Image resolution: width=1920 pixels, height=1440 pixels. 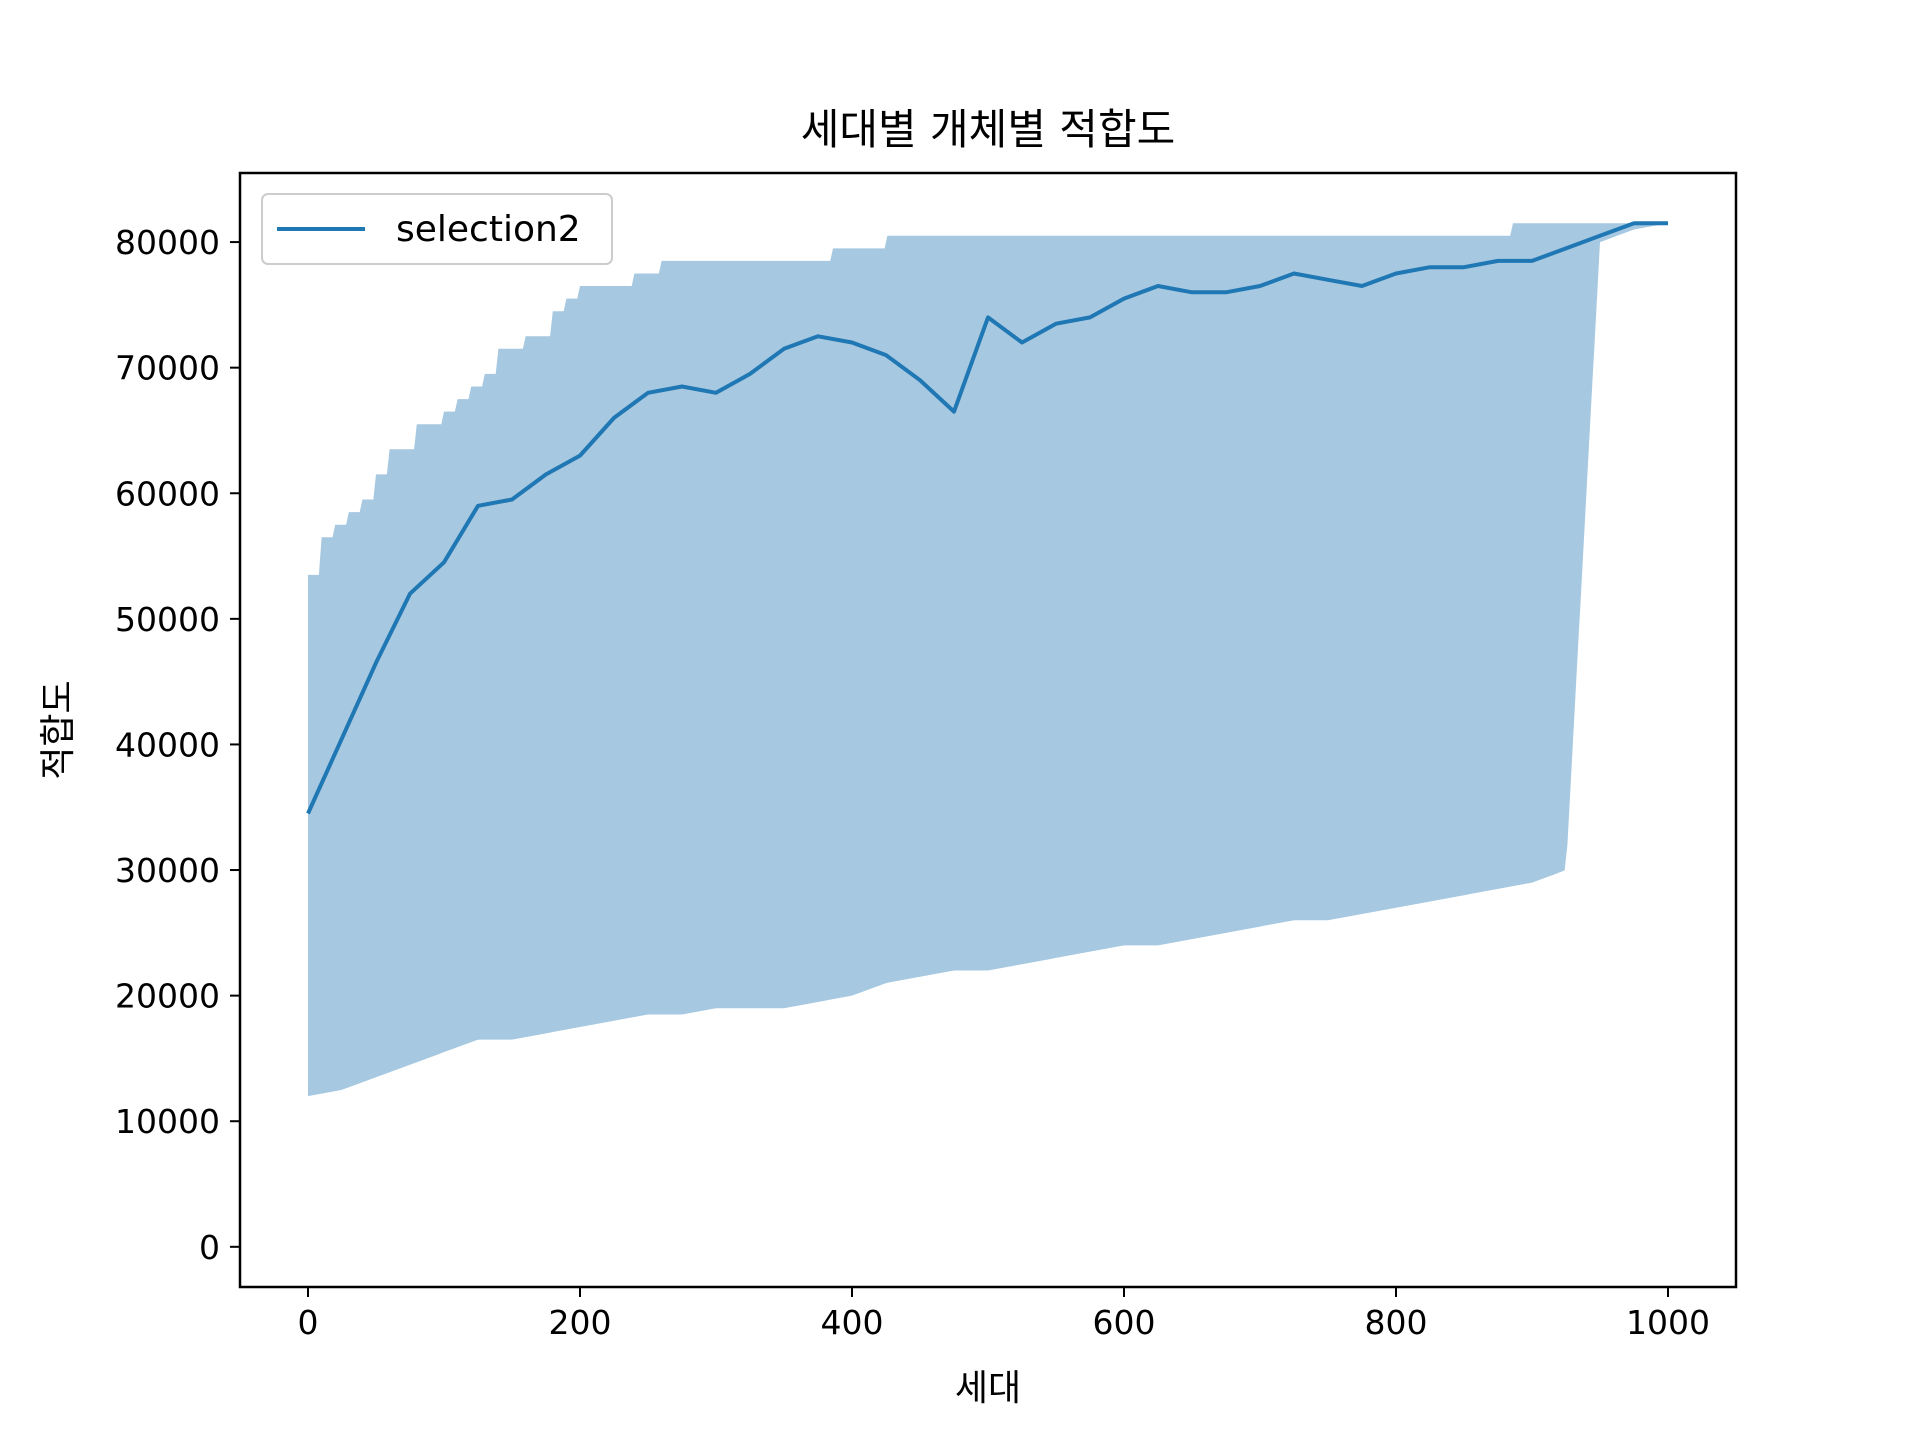 What do you see at coordinates (580, 1322) in the screenshot?
I see `x-tick-label: 200` at bounding box center [580, 1322].